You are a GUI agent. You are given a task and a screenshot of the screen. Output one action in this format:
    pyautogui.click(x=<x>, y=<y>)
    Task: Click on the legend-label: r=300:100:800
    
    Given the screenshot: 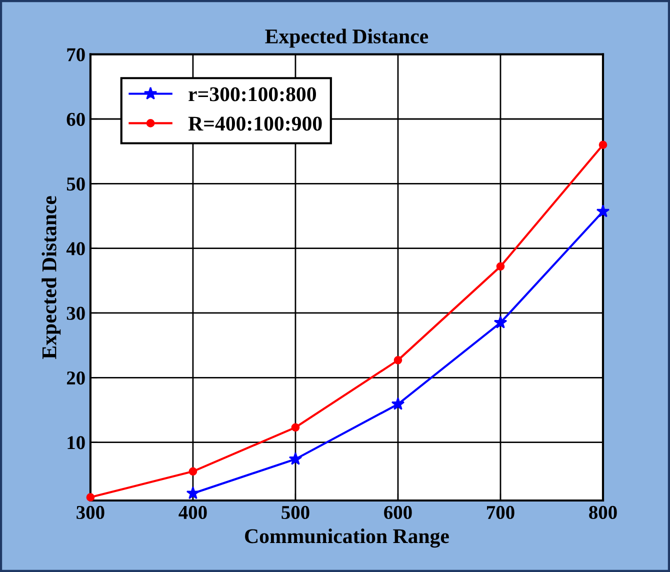 What is the action you would take?
    pyautogui.click(x=252, y=94)
    